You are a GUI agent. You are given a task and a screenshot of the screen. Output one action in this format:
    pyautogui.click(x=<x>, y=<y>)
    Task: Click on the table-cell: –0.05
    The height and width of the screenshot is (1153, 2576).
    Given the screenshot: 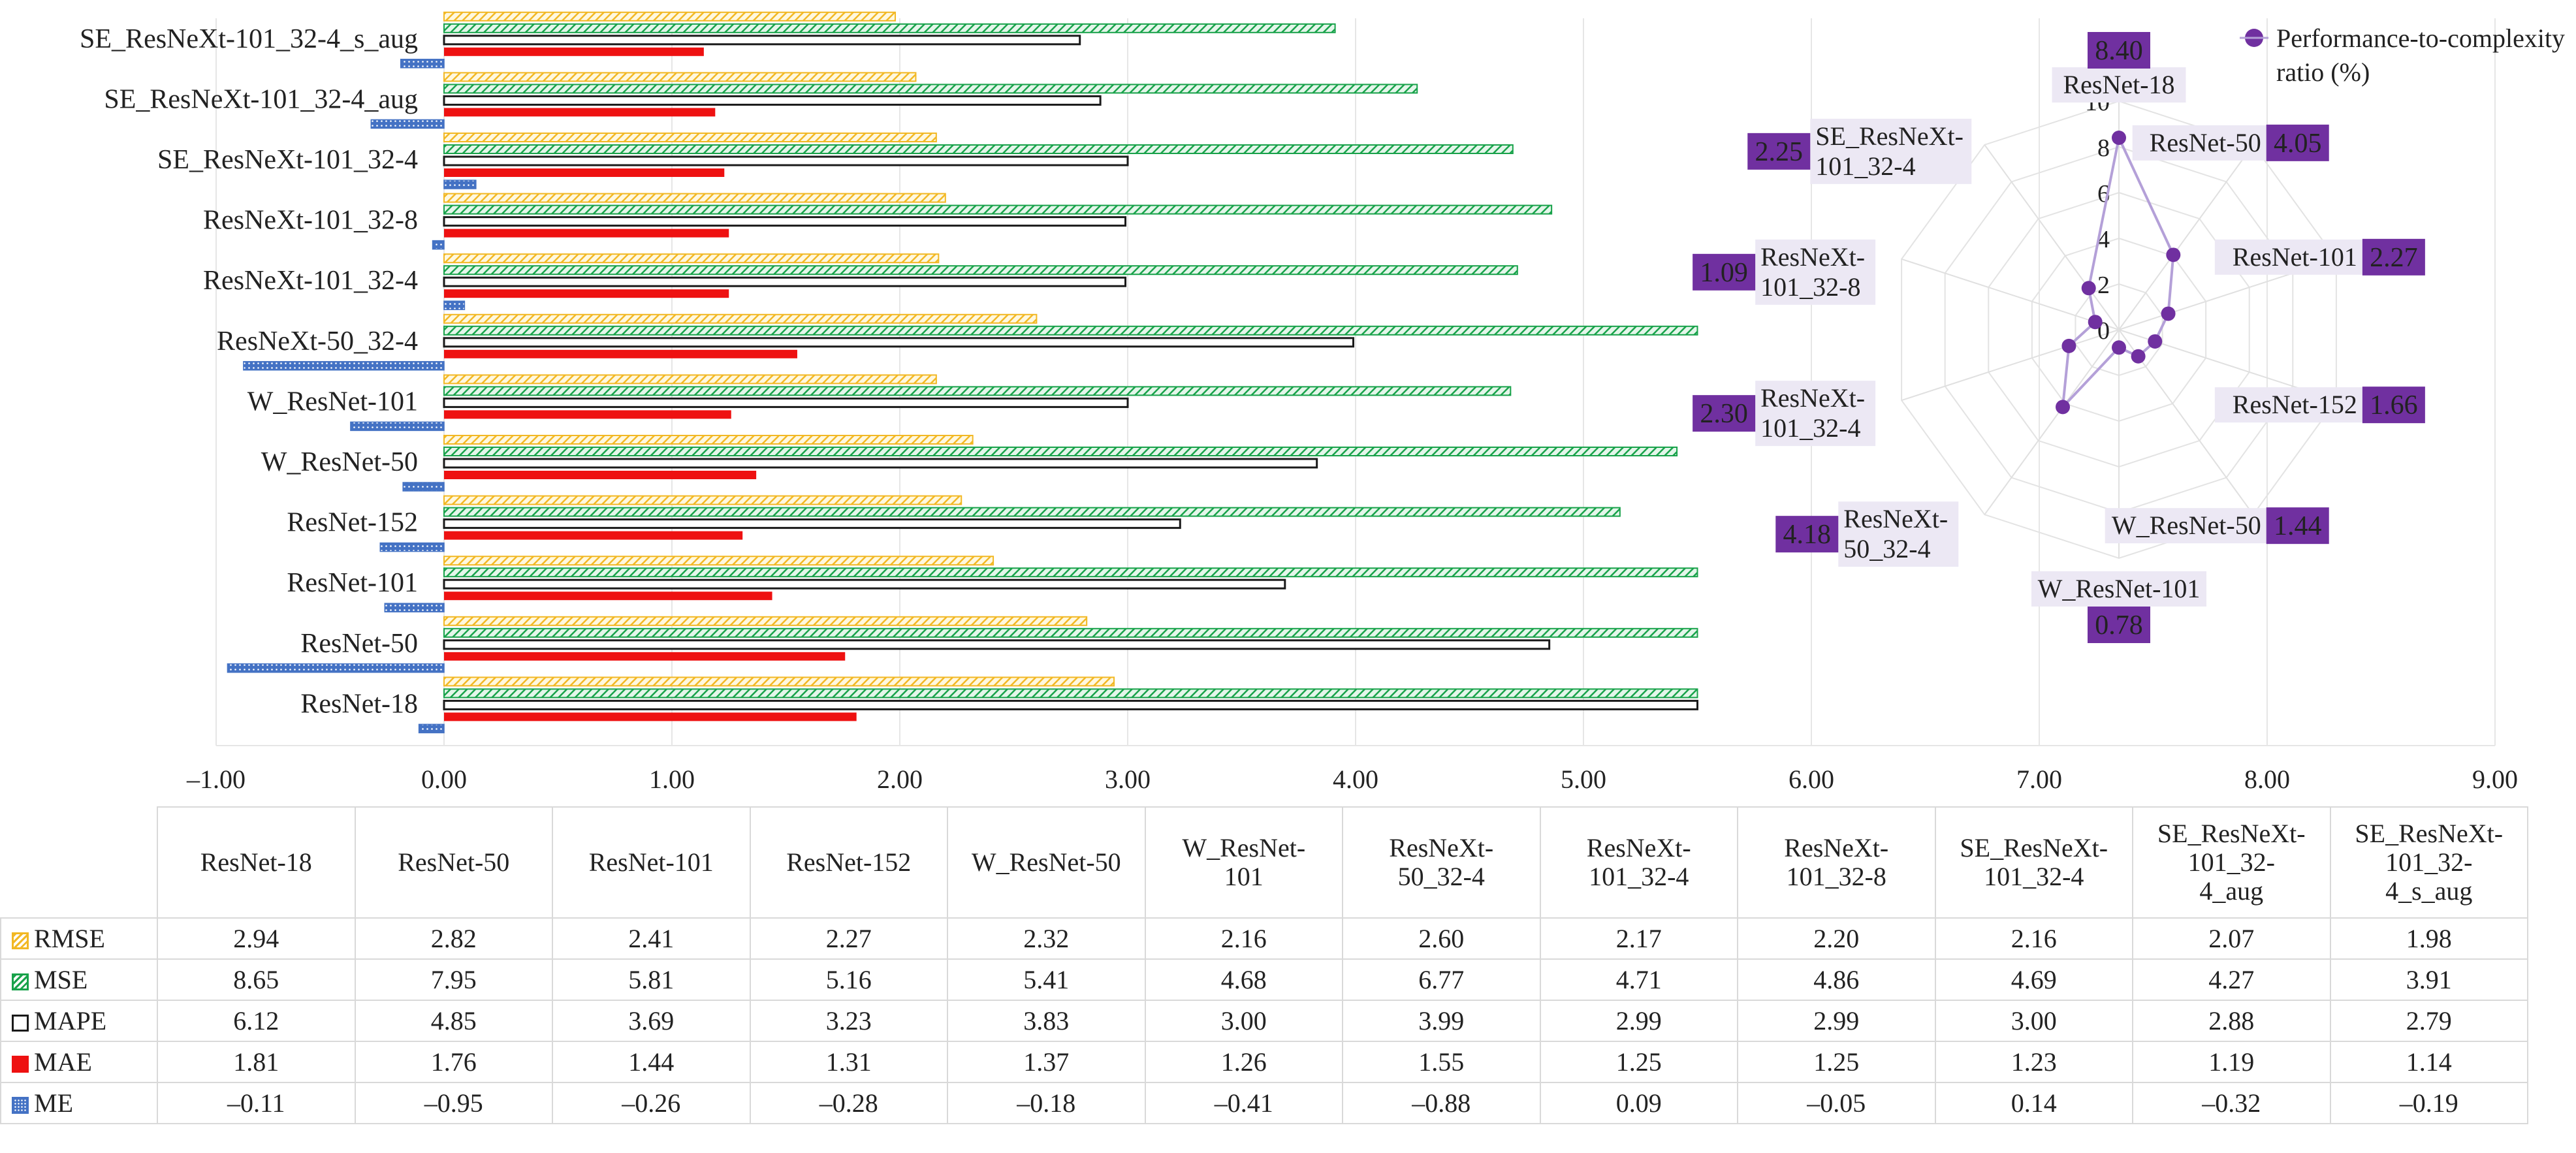 What is the action you would take?
    pyautogui.click(x=1836, y=1103)
    